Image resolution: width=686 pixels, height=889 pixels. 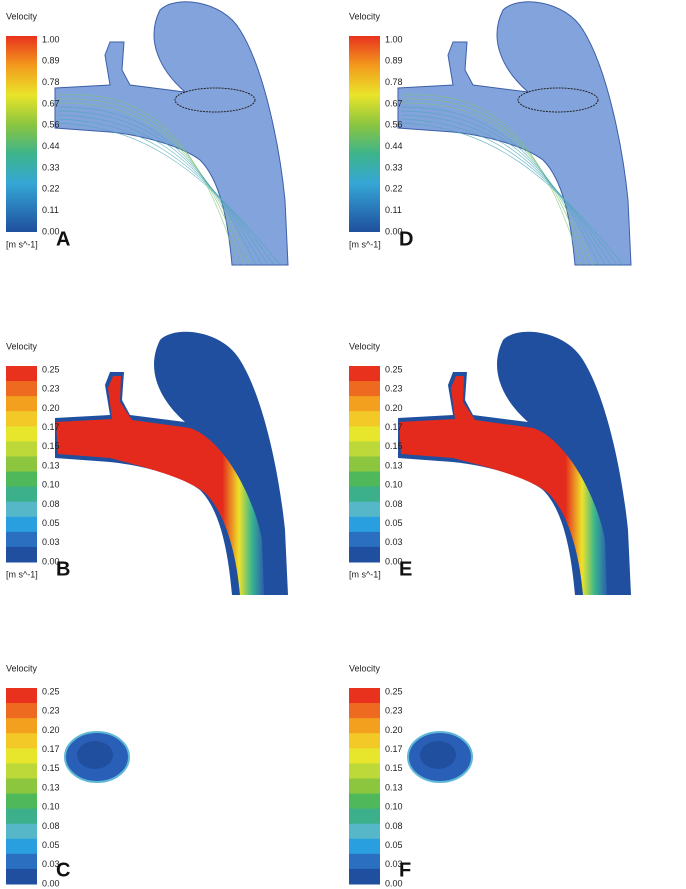 What do you see at coordinates (51, 61) in the screenshot?
I see `legend-tick-label: 0.89` at bounding box center [51, 61].